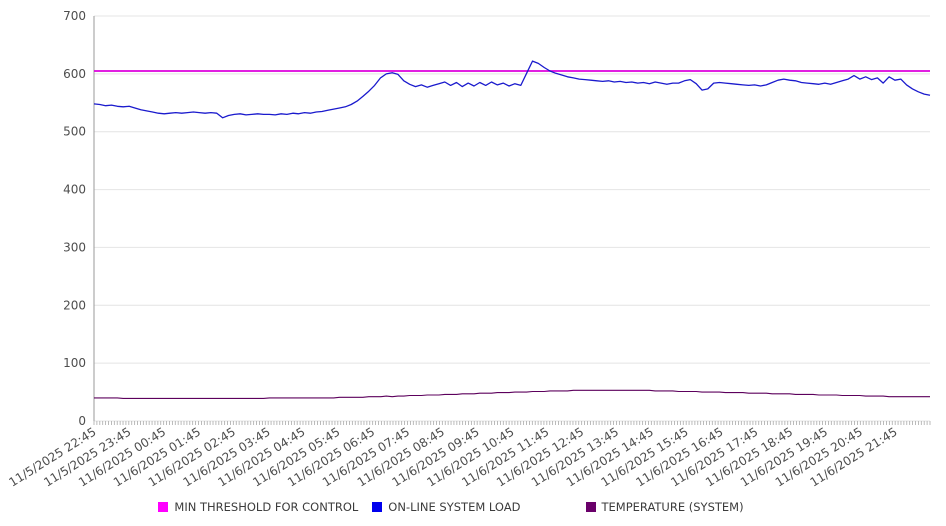 This screenshot has width=946, height=526. What do you see at coordinates (266, 507) in the screenshot?
I see `legend-label-min-threshold: MIN THRESHOLD FOR CONTROL` at bounding box center [266, 507].